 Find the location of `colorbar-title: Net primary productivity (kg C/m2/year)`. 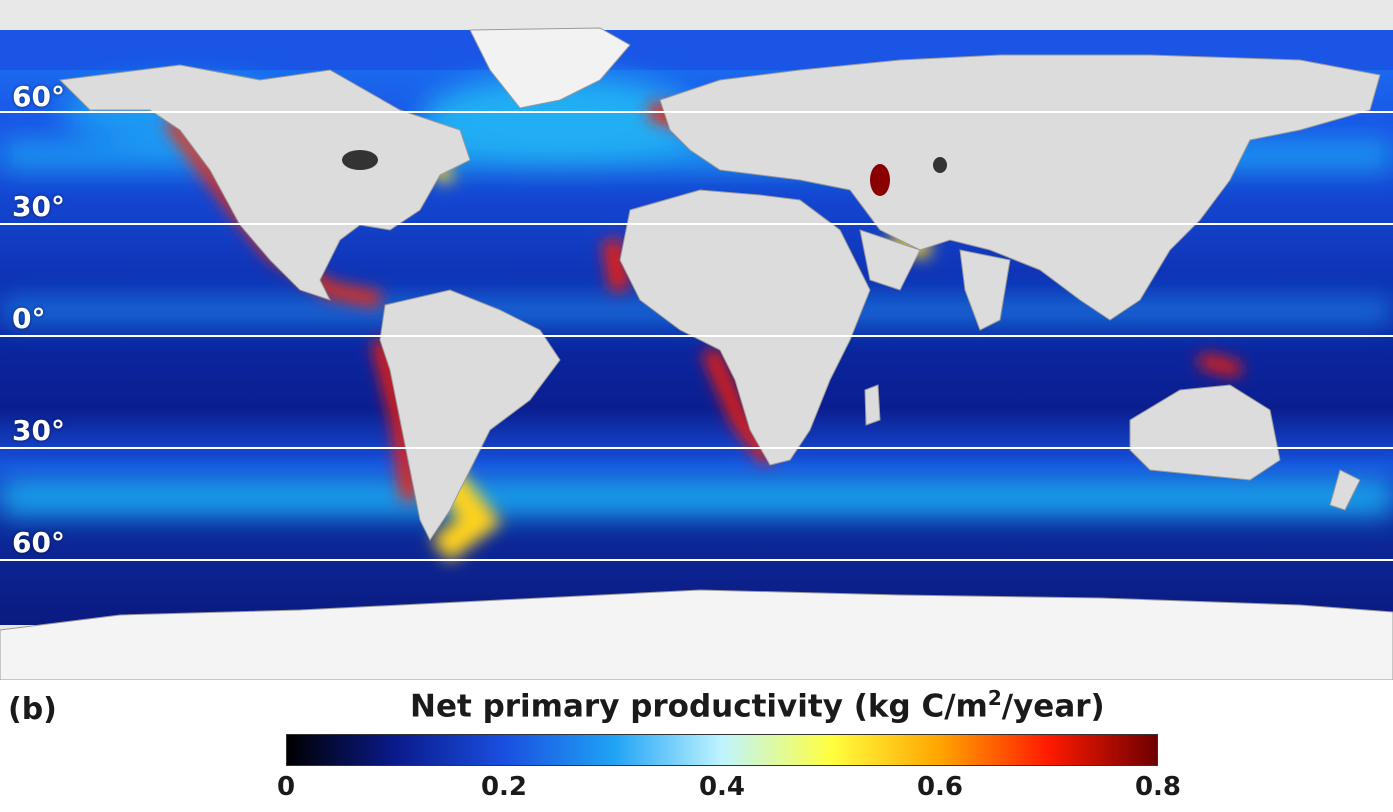

colorbar-title: Net primary productivity (kg C/m2/year) is located at coordinates (757, 705).